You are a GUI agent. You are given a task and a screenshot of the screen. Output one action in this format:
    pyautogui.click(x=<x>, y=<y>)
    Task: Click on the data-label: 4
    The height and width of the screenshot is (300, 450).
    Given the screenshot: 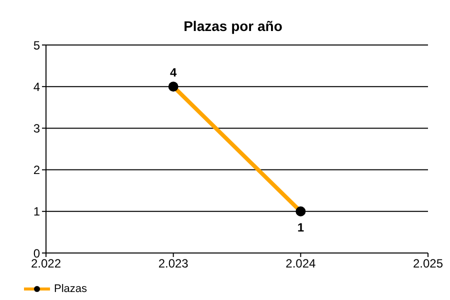 What is the action you would take?
    pyautogui.click(x=173, y=73)
    